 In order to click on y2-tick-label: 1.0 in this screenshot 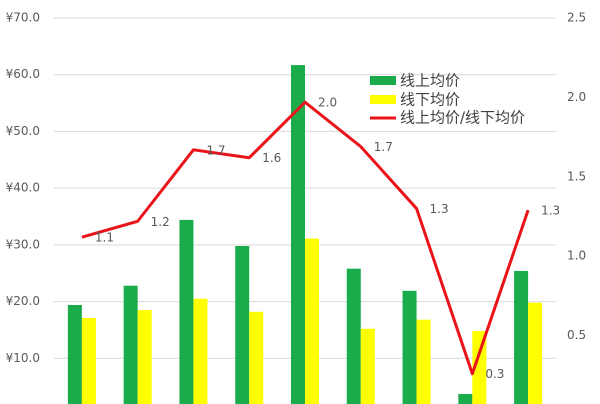, I will do `click(576, 256)`.